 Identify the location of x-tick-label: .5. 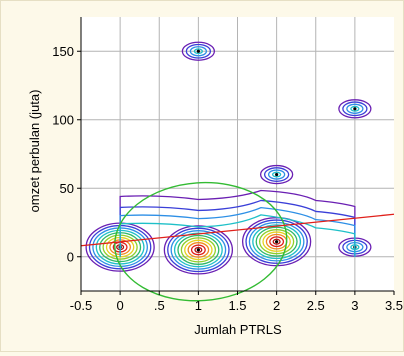
(159, 305).